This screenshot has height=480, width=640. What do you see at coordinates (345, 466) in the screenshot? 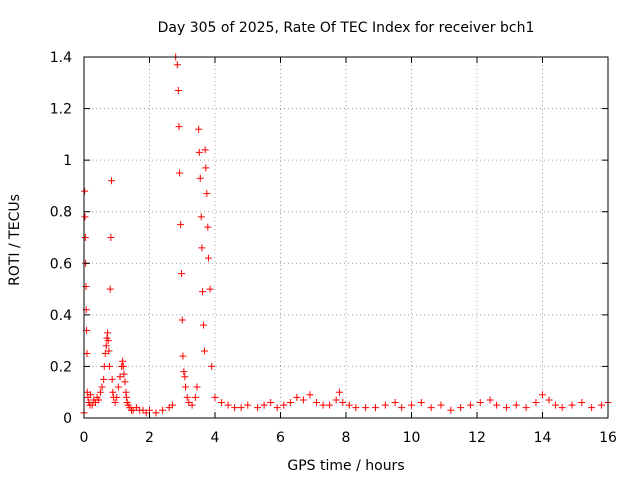
I see `x-axis-label: GPS time / hours` at bounding box center [345, 466].